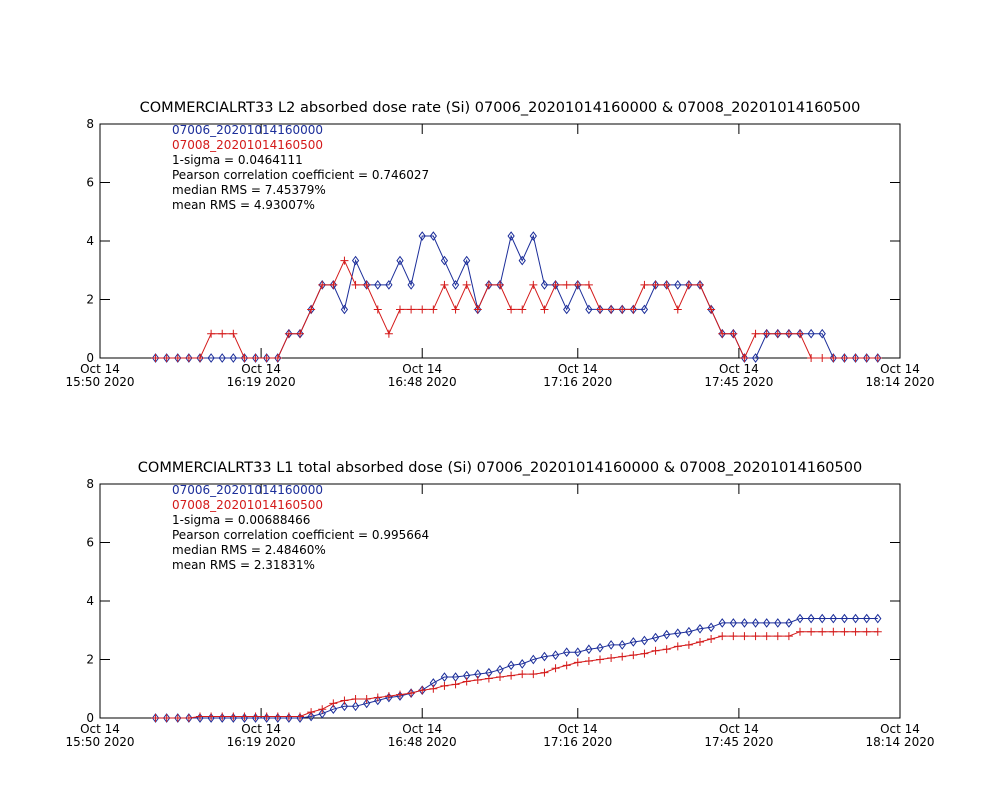 The width and height of the screenshot is (1000, 800). I want to click on x-tick-label: Oct 14 15:50 2020, so click(100, 735).